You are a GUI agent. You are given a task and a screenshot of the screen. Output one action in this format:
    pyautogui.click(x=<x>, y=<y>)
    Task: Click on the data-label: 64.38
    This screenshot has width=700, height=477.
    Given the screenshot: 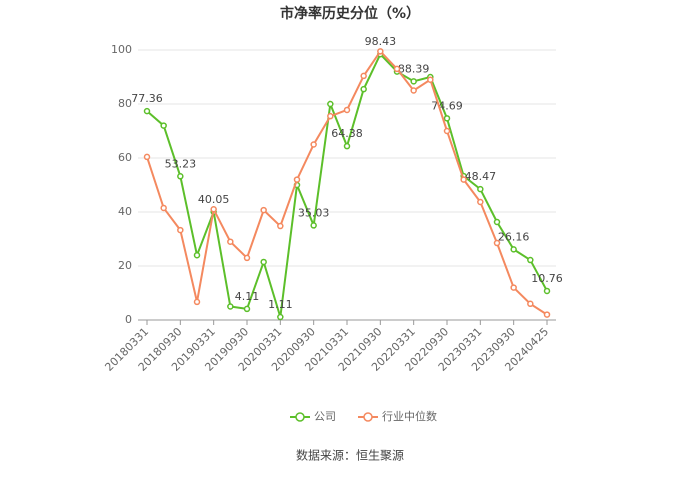 What is the action you would take?
    pyautogui.click(x=347, y=133)
    